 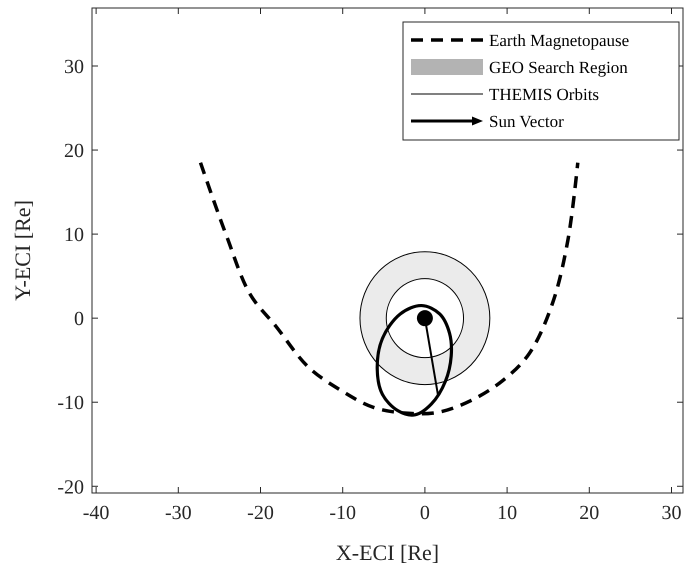 What do you see at coordinates (74, 235) in the screenshot?
I see `y-tick-label: 10` at bounding box center [74, 235].